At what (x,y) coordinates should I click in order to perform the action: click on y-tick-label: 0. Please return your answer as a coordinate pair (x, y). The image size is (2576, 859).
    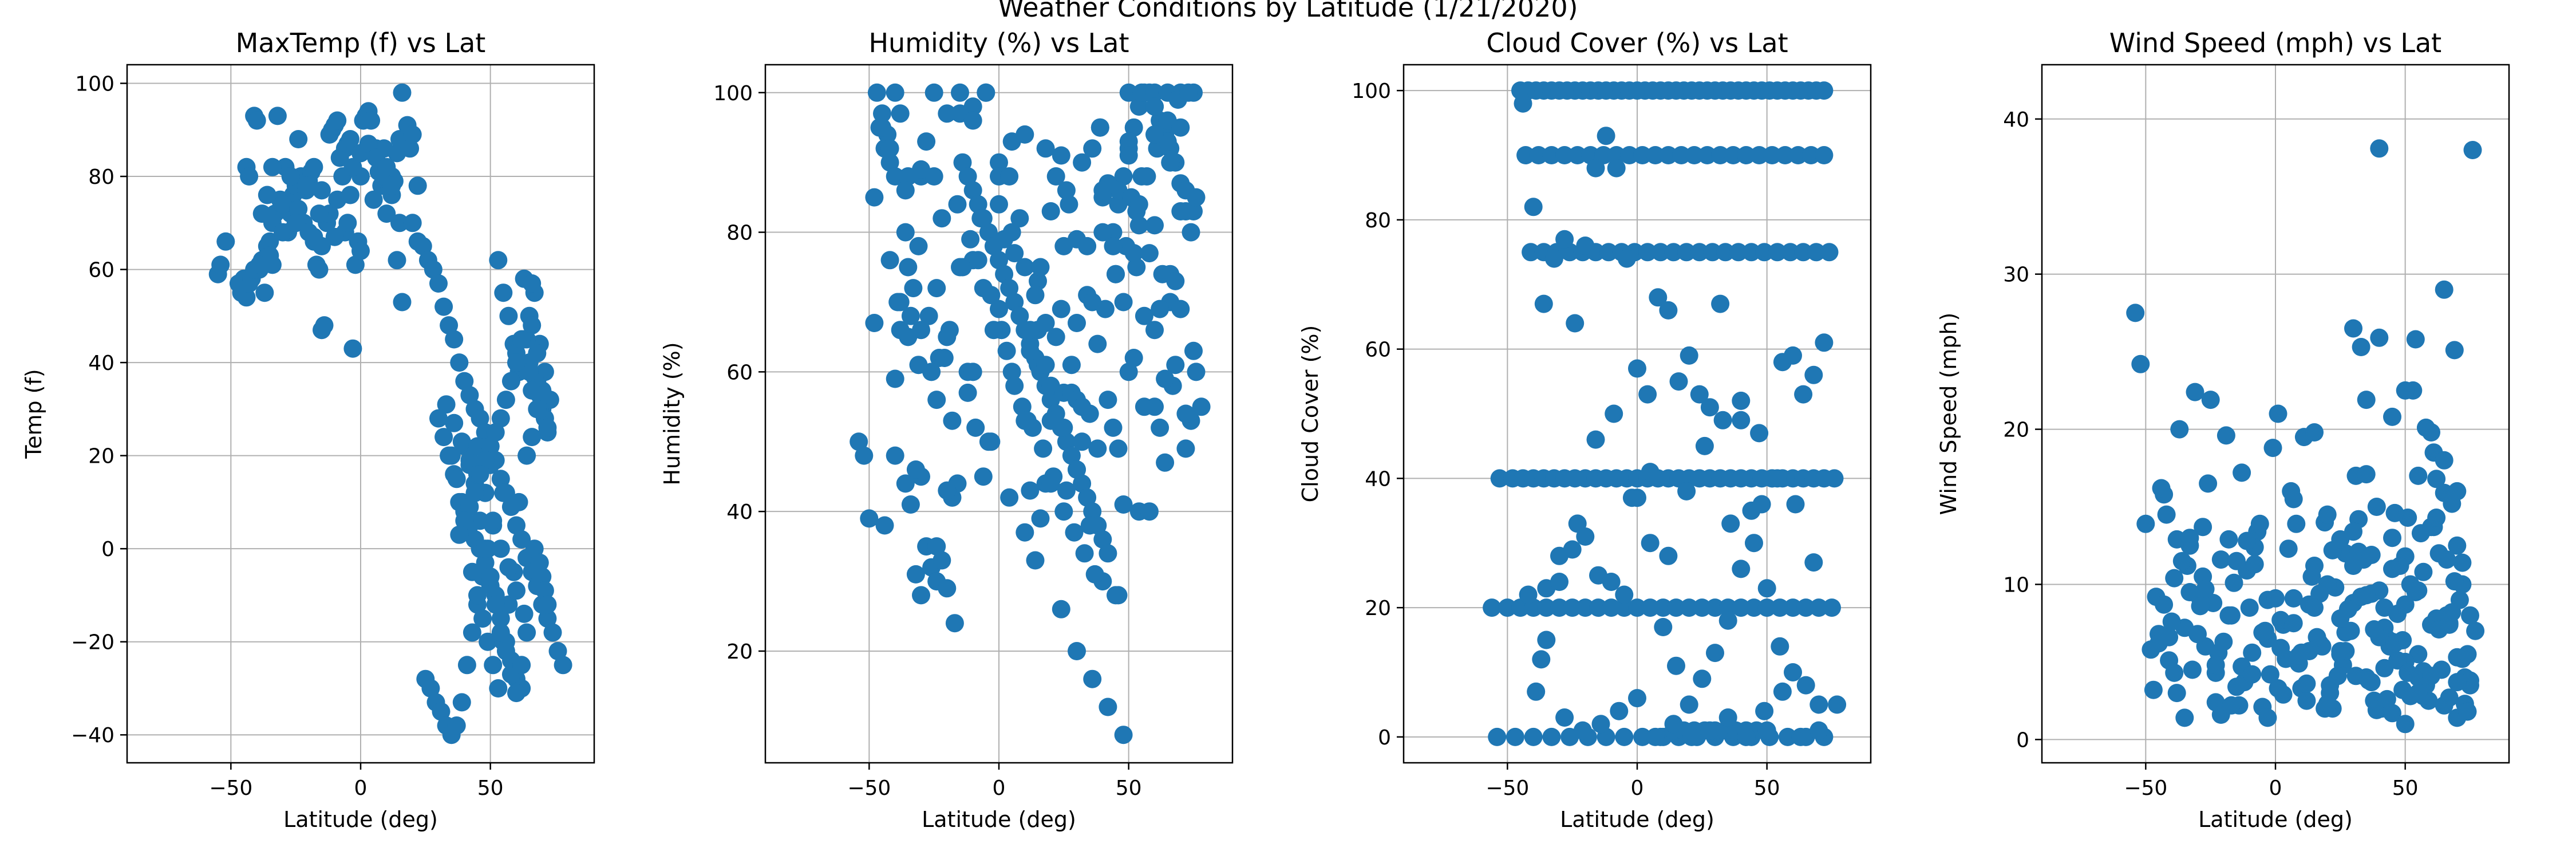
    Looking at the image, I should click on (2022, 740).